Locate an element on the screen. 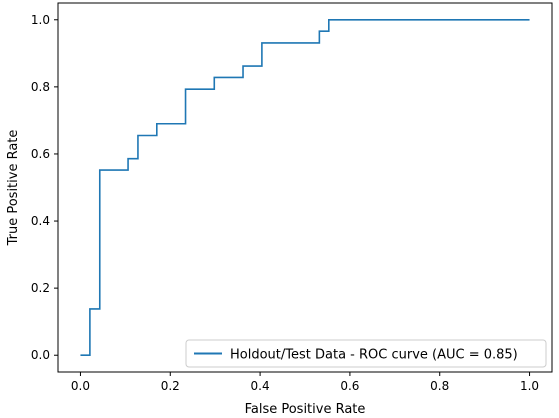 The width and height of the screenshot is (559, 418). x-tick-label: 0.4 is located at coordinates (260, 386).